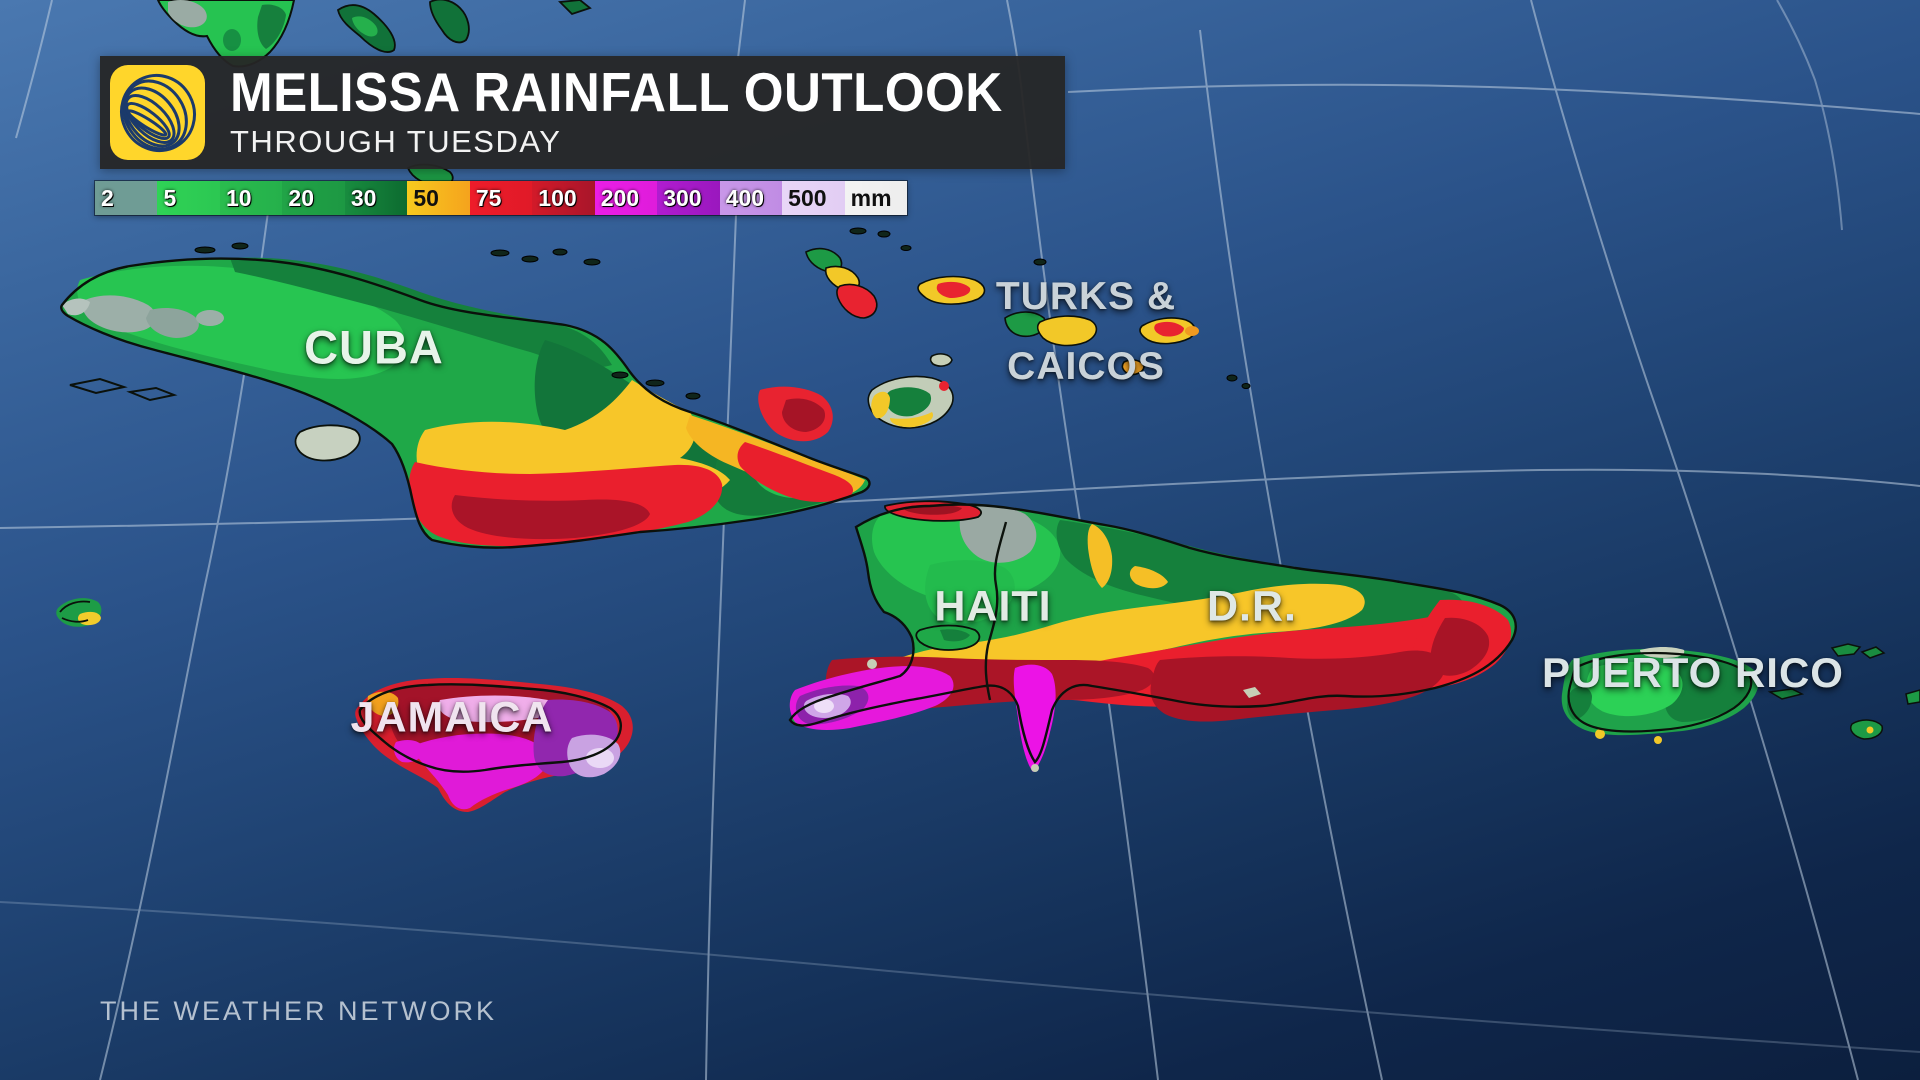  What do you see at coordinates (452, 717) in the screenshot?
I see `map-label-jamaica: JAMAICA` at bounding box center [452, 717].